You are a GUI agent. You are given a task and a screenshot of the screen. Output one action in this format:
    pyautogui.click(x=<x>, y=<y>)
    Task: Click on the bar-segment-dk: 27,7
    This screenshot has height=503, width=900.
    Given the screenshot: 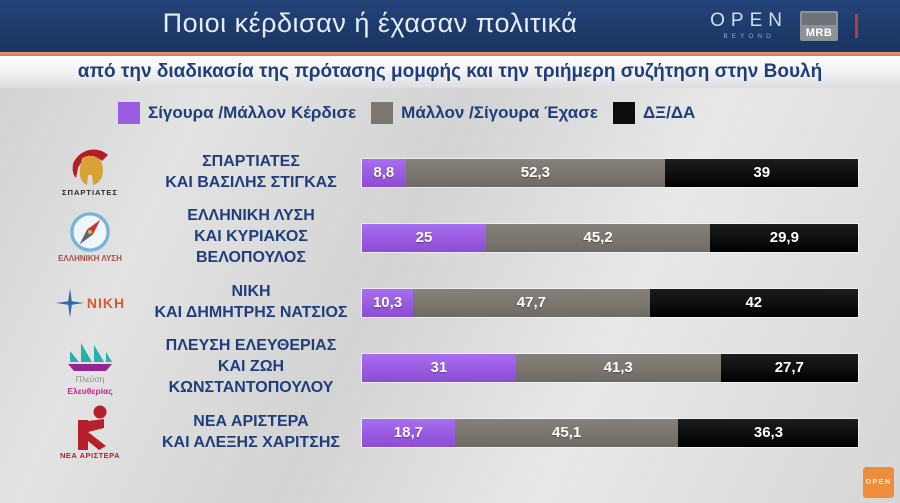 What is the action you would take?
    pyautogui.click(x=789, y=367)
    